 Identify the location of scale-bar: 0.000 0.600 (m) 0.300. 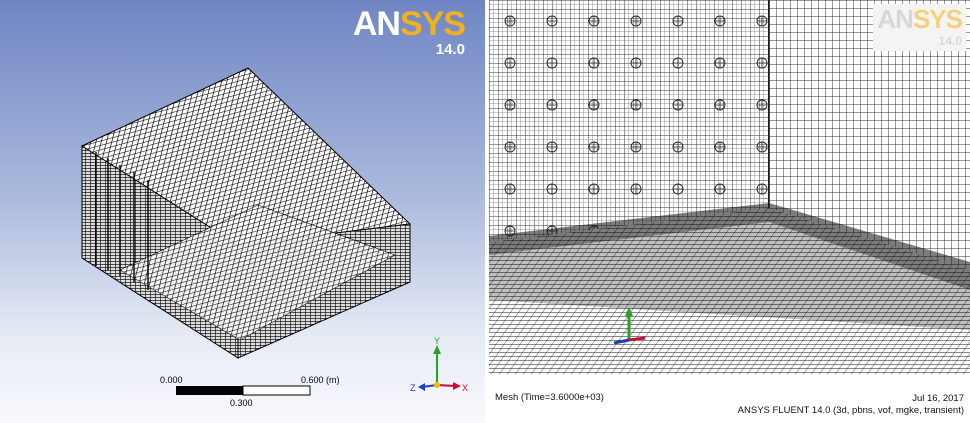
(250, 391).